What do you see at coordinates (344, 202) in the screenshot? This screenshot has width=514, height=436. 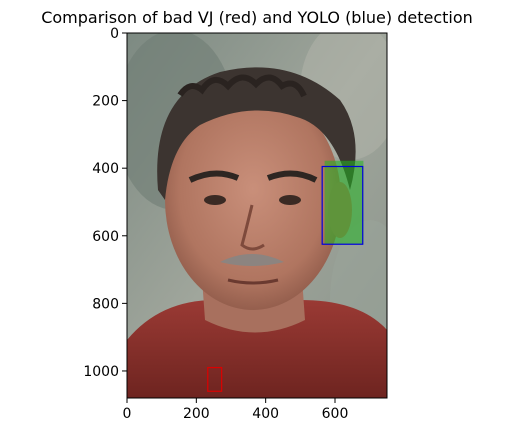 I see `yolo-highlight-region` at bounding box center [344, 202].